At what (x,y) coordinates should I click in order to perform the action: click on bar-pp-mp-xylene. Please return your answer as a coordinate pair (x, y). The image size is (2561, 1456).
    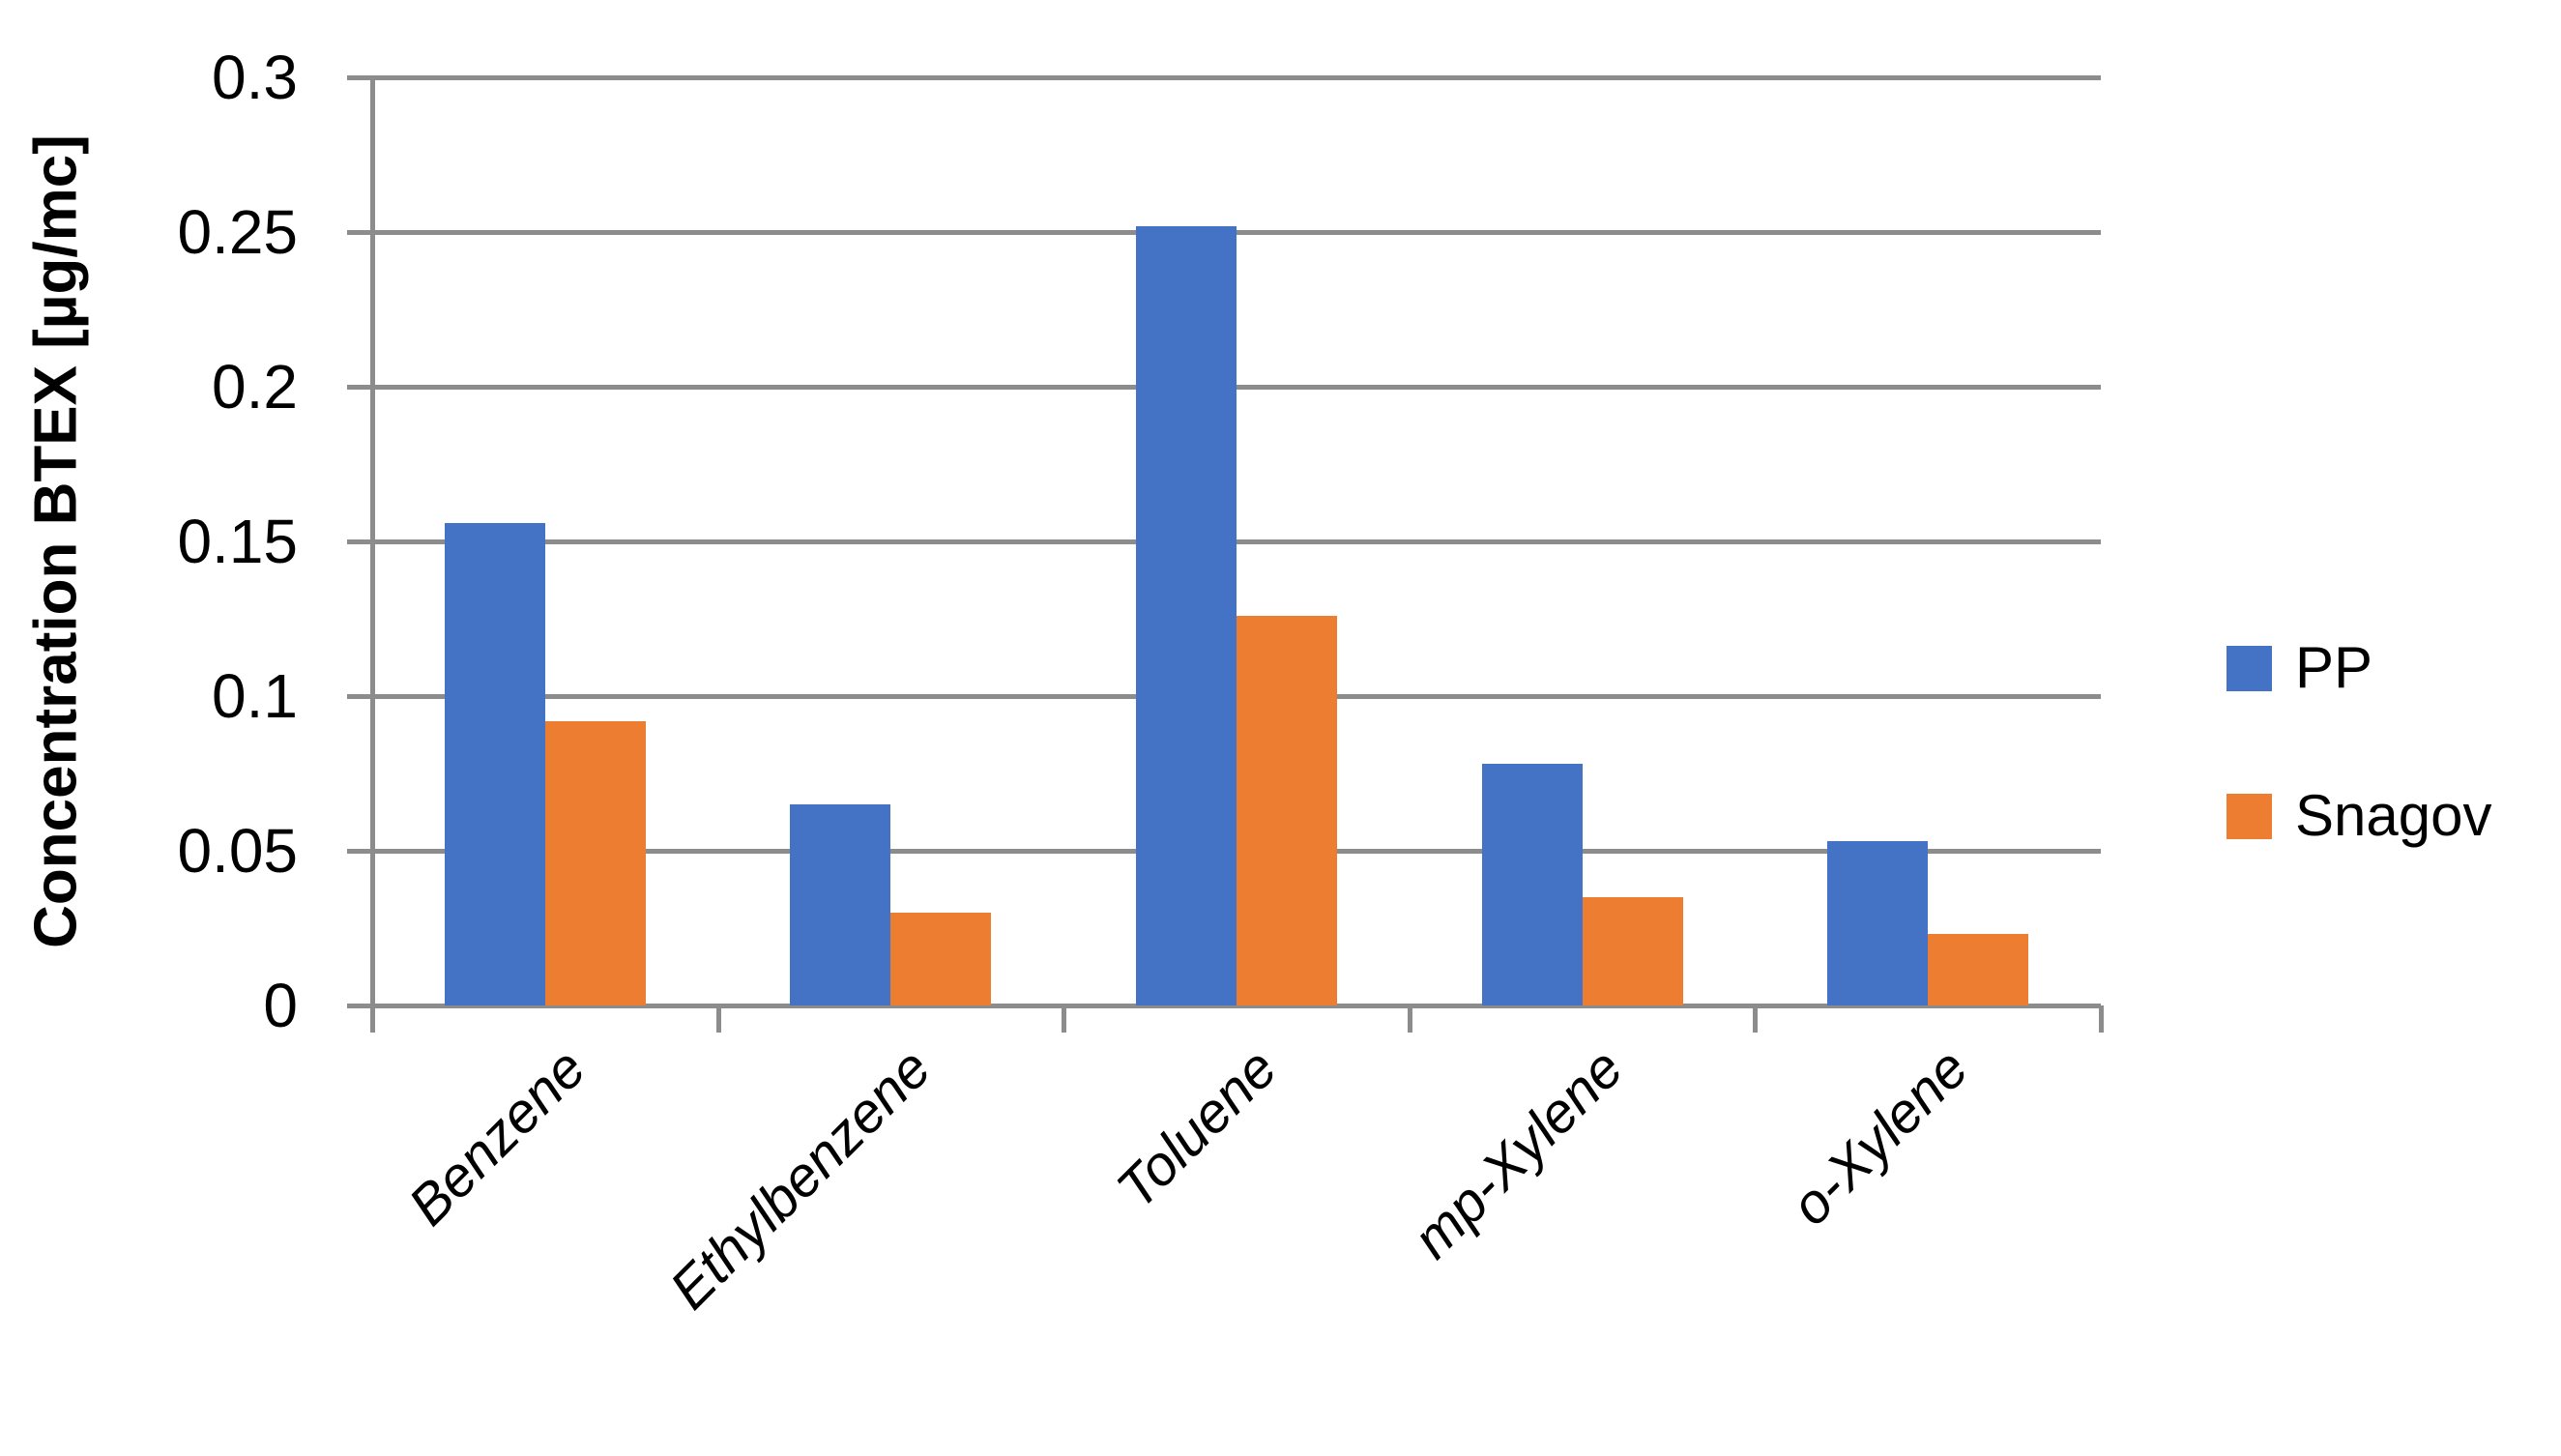
    Looking at the image, I should click on (1532, 885).